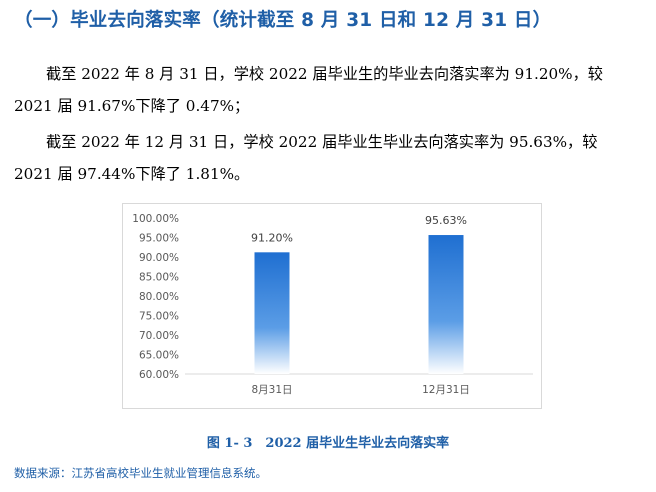 The image size is (656, 492). Describe the element at coordinates (159, 317) in the screenshot. I see `y-tick-label: 75.00%` at that location.